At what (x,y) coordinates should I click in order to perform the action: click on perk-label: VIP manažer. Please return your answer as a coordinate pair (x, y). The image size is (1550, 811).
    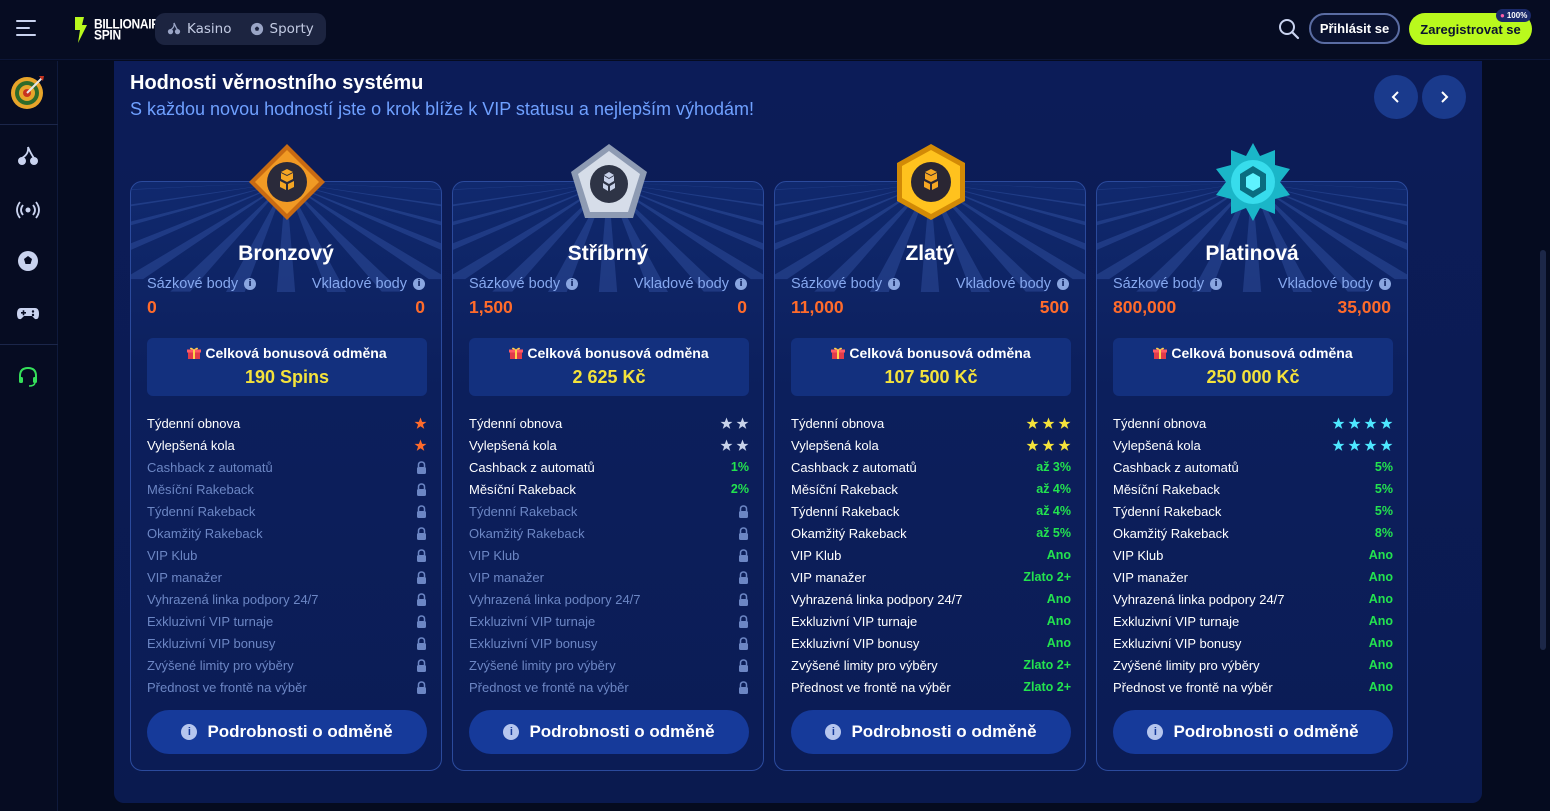
    Looking at the image, I should click on (828, 577).